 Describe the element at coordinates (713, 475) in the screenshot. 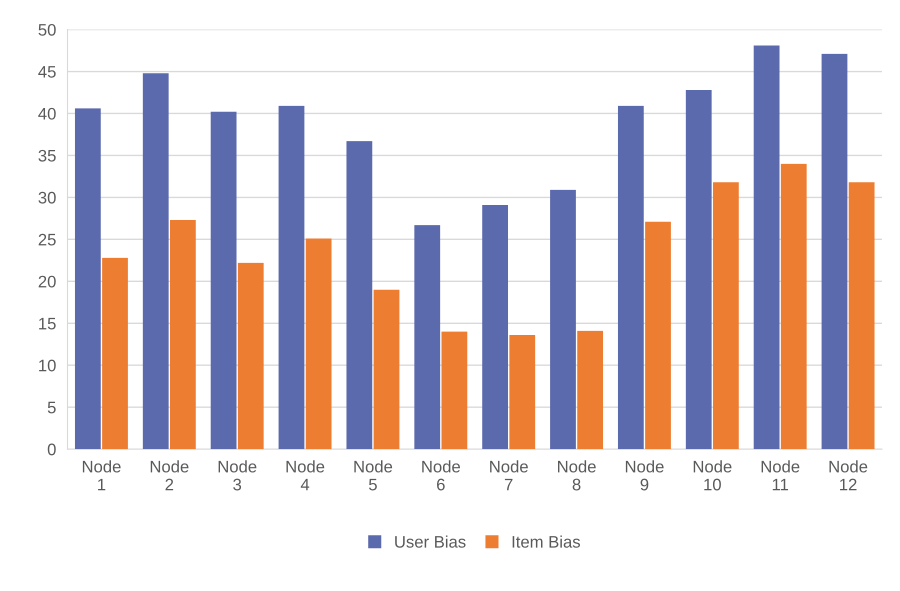

I see `x-tick-label: Node 10` at that location.